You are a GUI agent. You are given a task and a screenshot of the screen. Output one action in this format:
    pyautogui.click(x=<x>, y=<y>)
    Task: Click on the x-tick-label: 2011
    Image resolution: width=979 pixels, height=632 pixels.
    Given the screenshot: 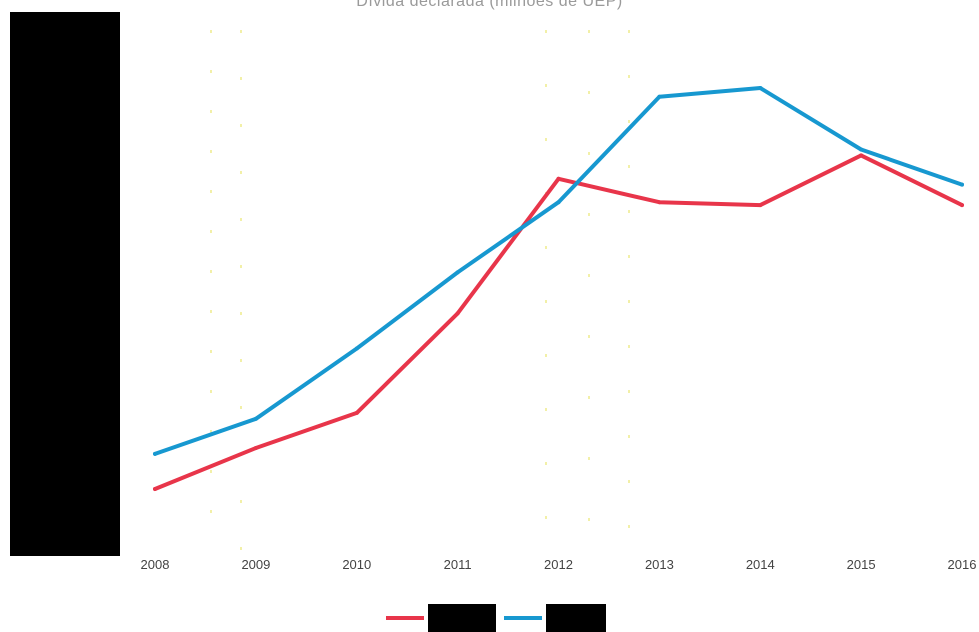 What is the action you would take?
    pyautogui.click(x=458, y=564)
    